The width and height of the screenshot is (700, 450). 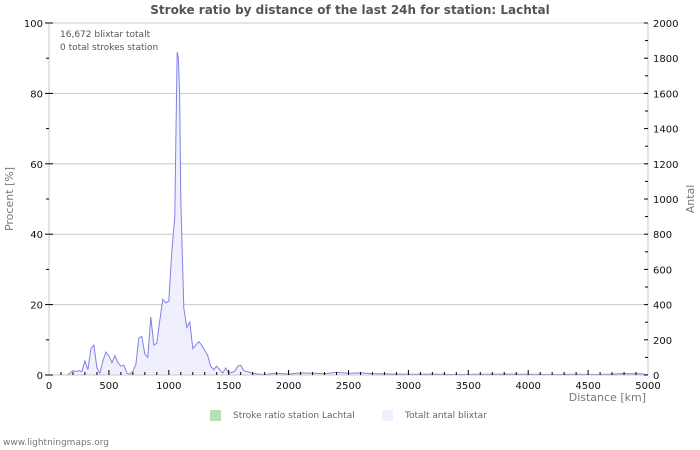 I want to click on svg-text: 20, so click(x=36, y=306).